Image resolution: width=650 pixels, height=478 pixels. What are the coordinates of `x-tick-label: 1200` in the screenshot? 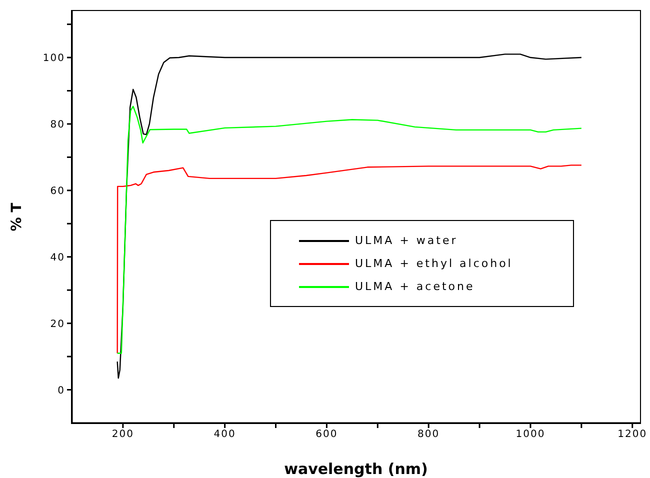 It's located at (633, 434).